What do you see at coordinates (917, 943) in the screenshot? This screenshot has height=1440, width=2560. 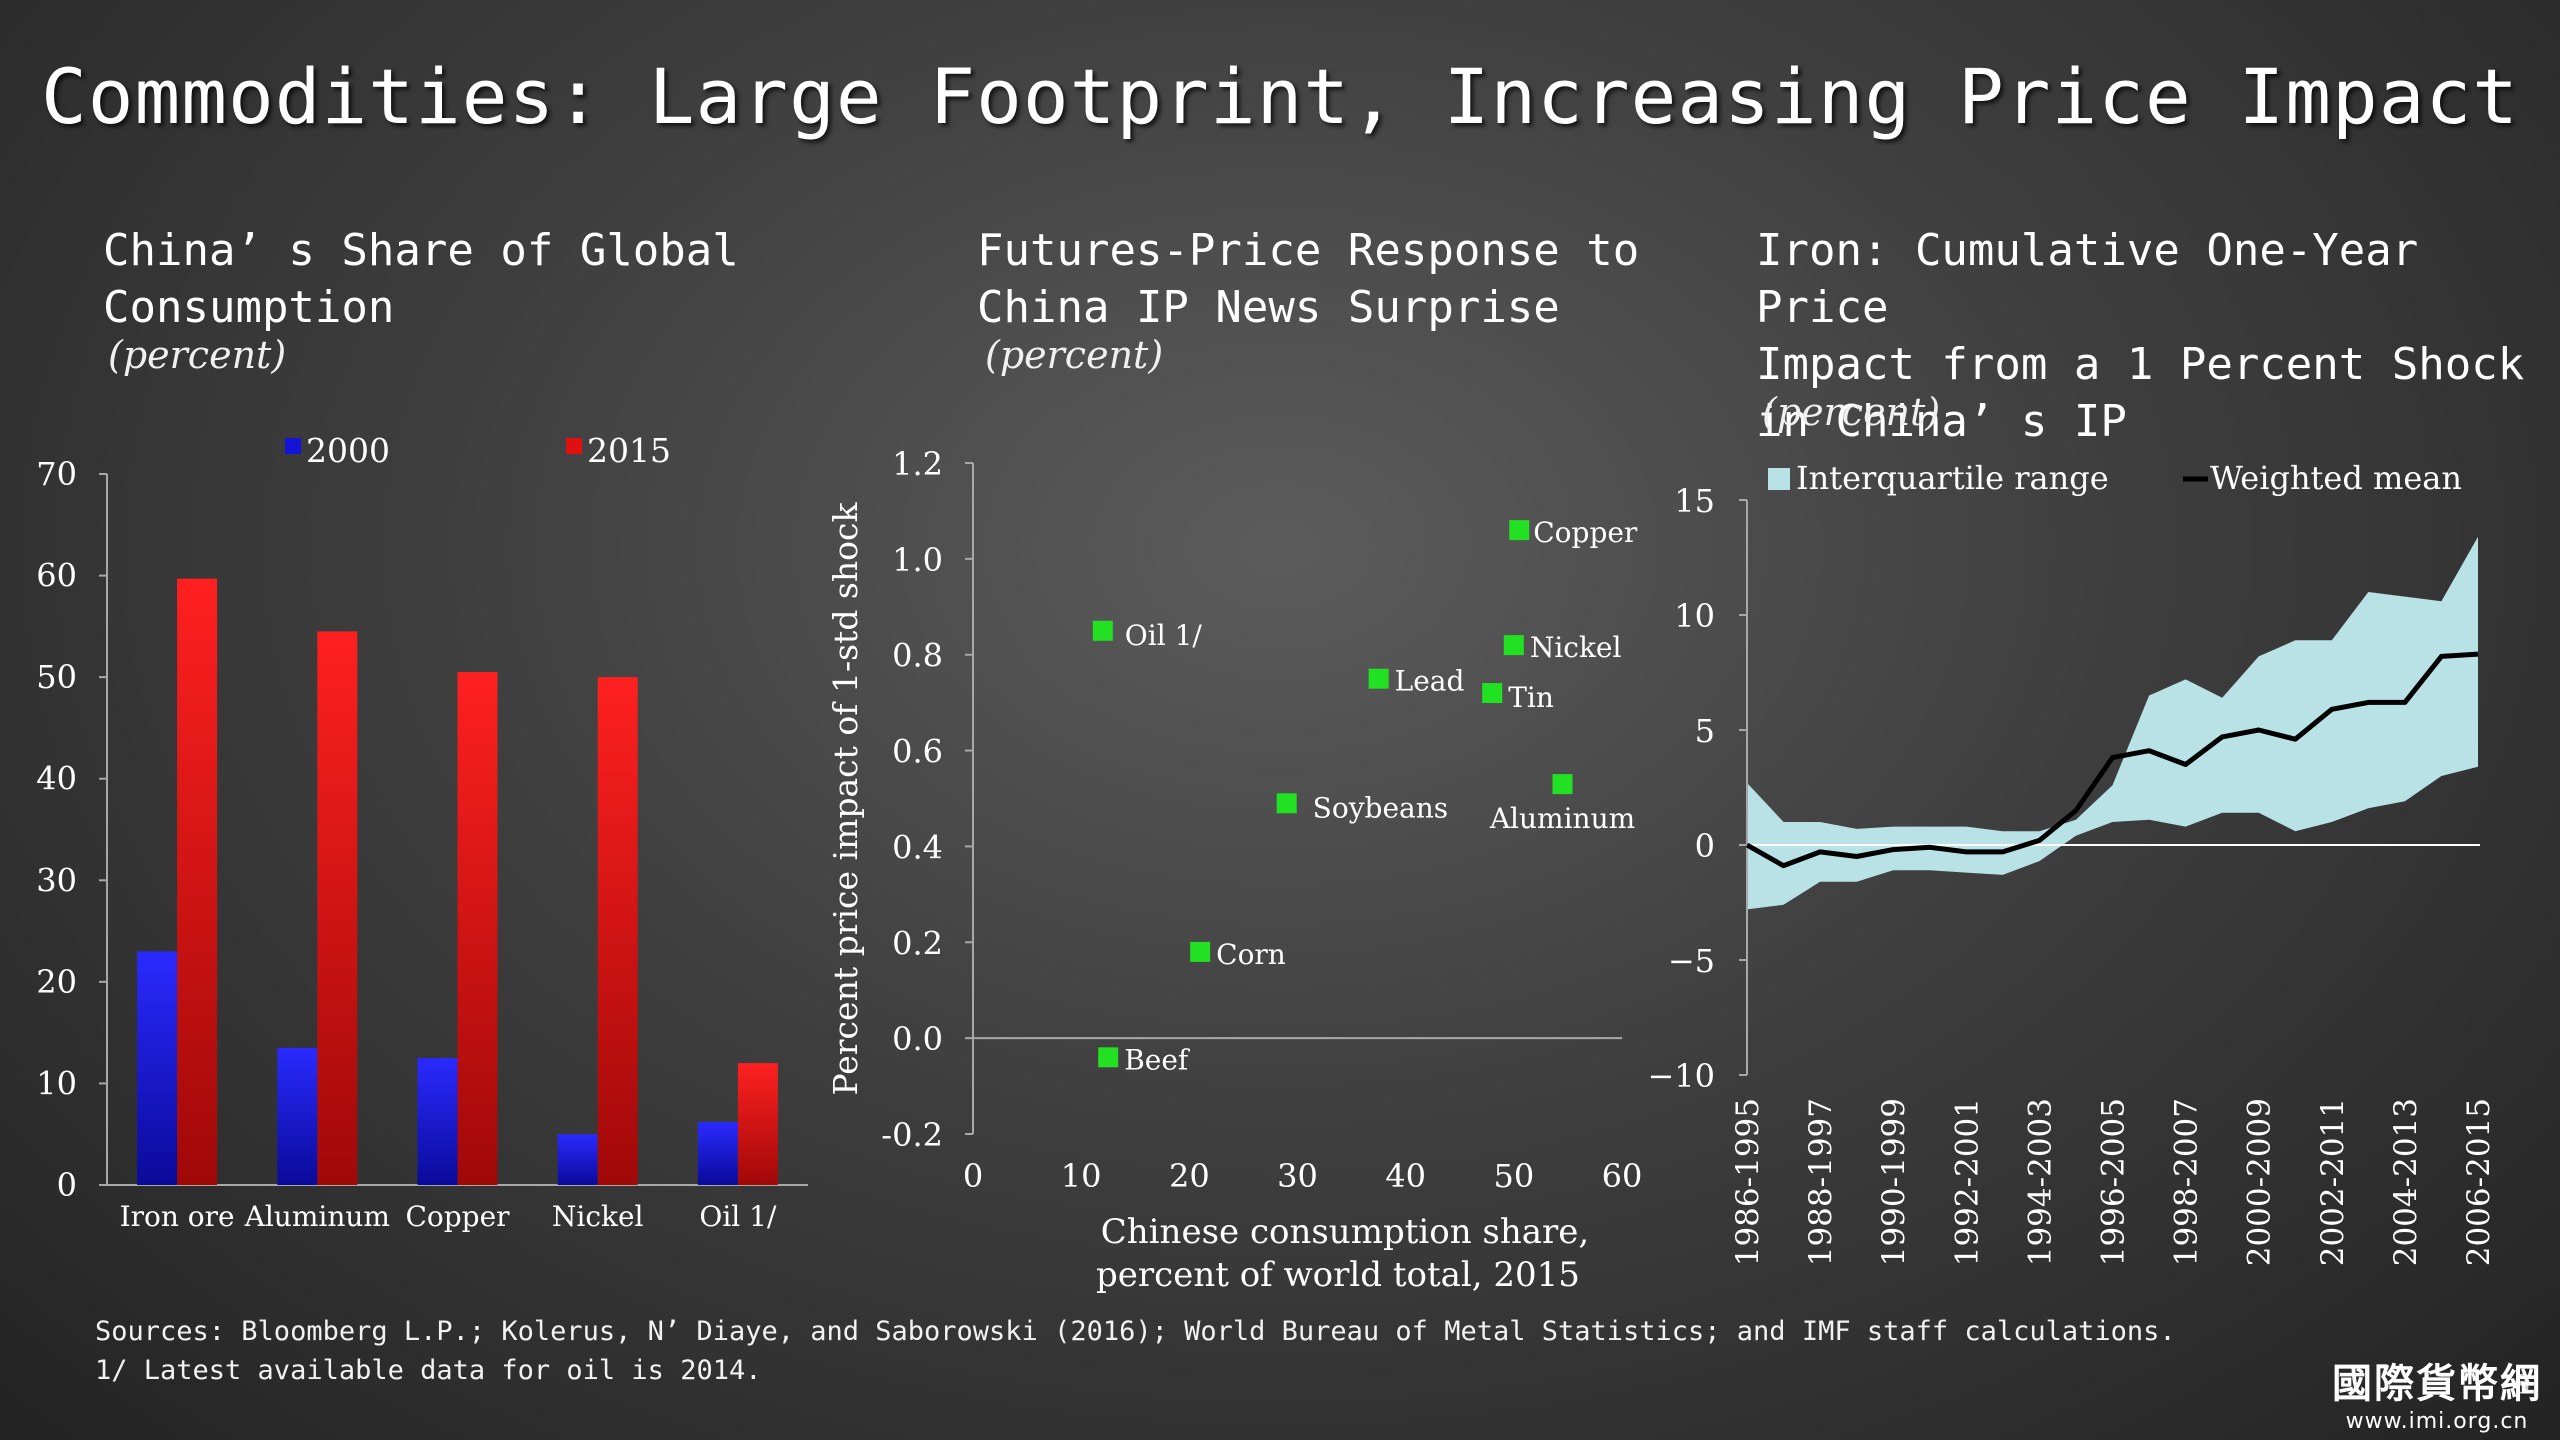 I see `middle-y-tick-label: 0.2` at bounding box center [917, 943].